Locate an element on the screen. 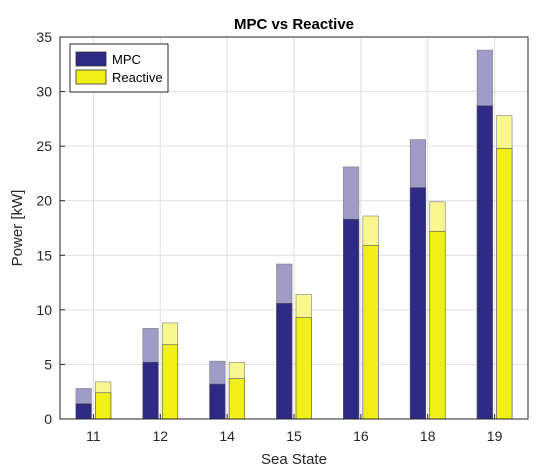  chart-title: MPC vs Reactive is located at coordinates (294, 24).